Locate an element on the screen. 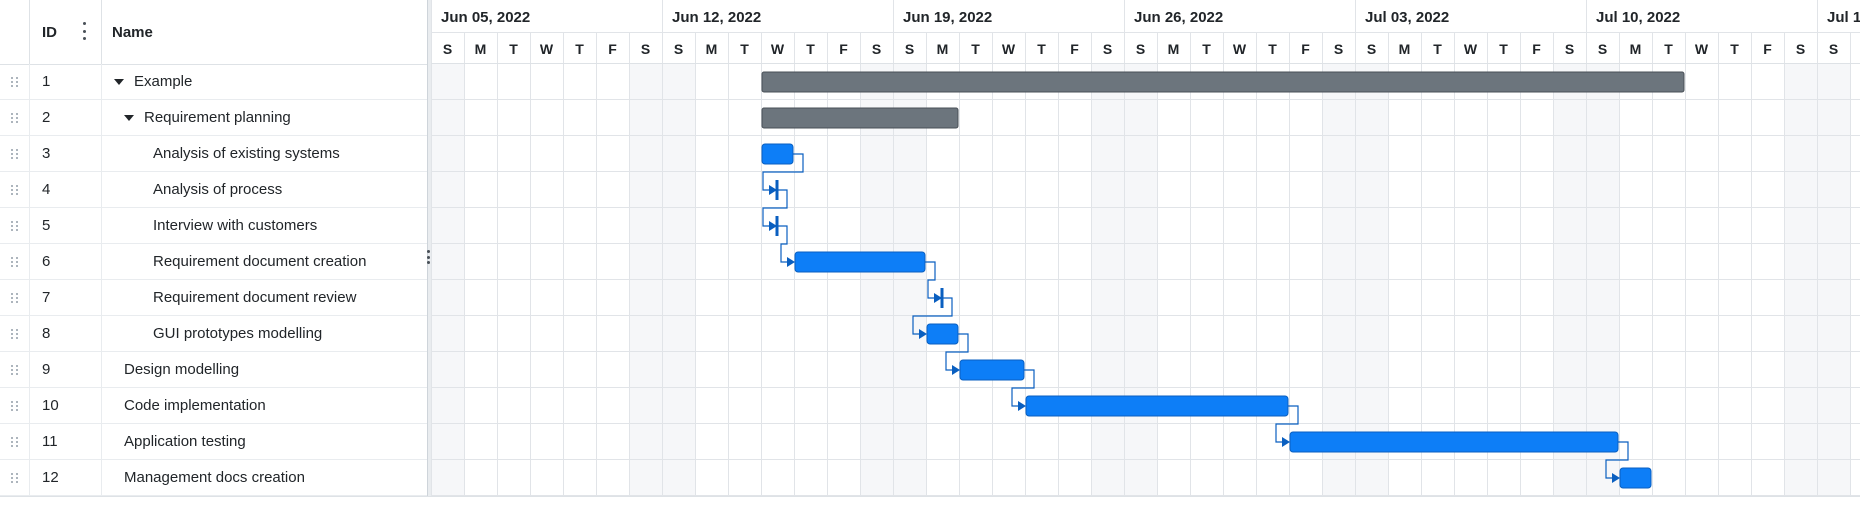  task-id: 7 is located at coordinates (46, 297).